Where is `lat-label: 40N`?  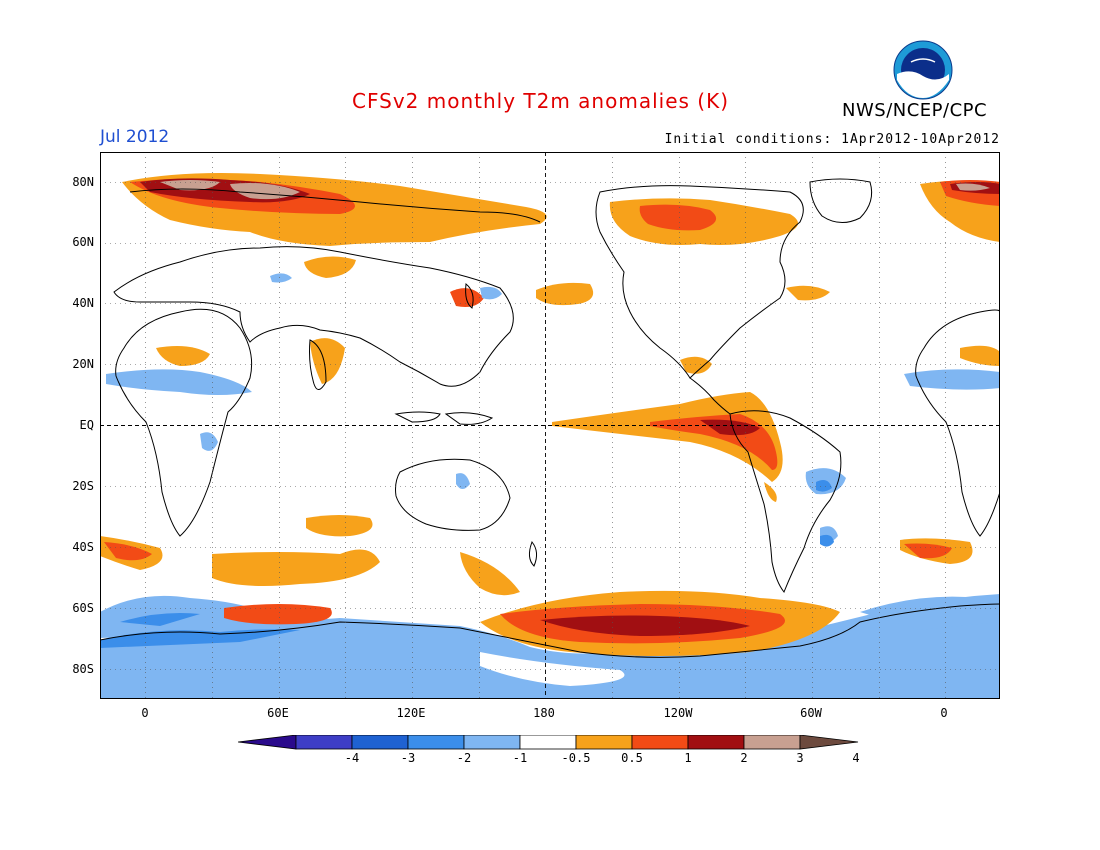
lat-label: 40N is located at coordinates (83, 303).